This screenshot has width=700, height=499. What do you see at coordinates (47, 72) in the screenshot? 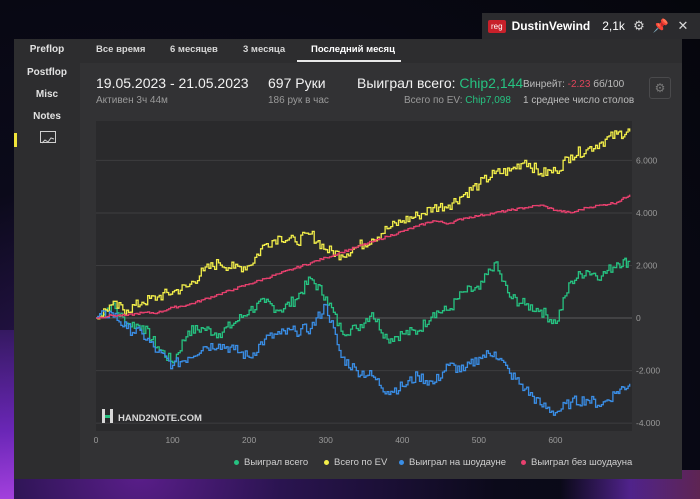
I see `sidebar-item-postflop: Postflop` at bounding box center [47, 72].